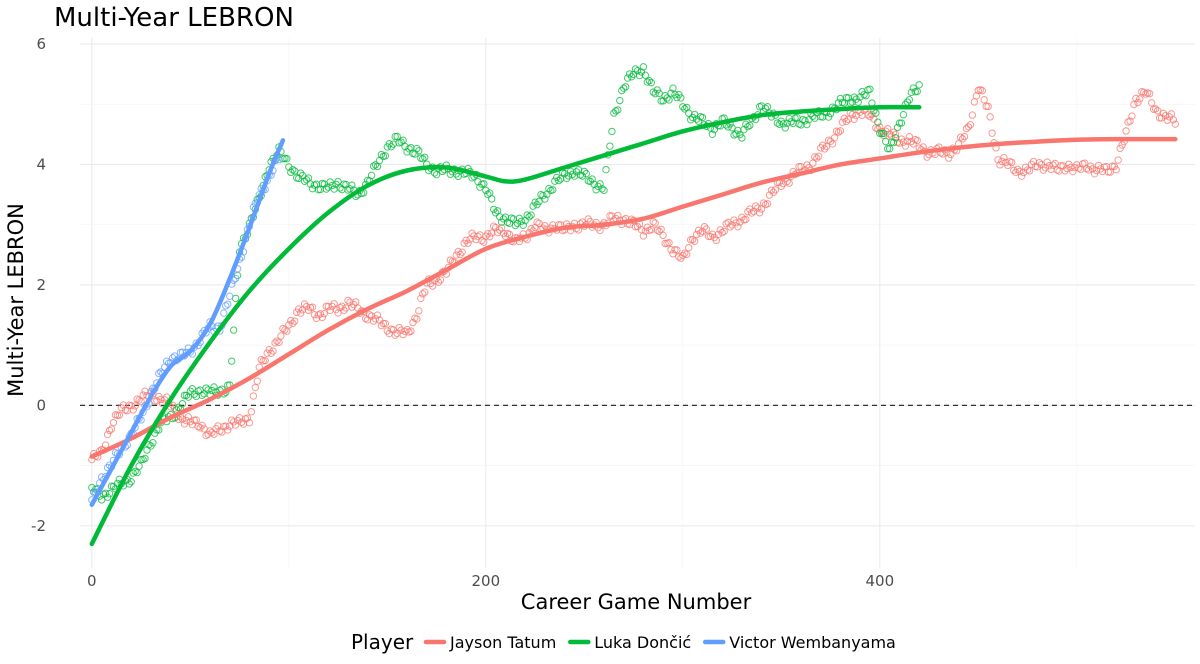 The width and height of the screenshot is (1200, 664). Describe the element at coordinates (485, 581) in the screenshot. I see `x-tick-label: 200` at that location.